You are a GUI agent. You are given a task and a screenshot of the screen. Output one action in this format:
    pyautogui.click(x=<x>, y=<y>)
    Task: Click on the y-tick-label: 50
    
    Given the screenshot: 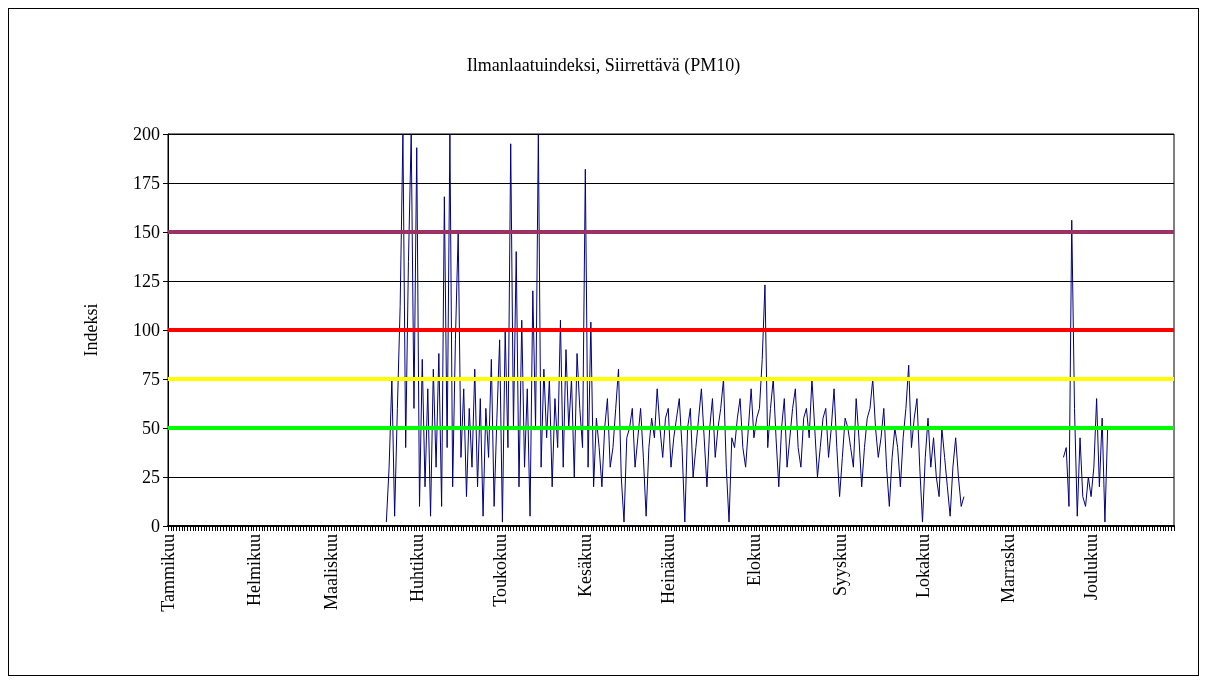 What is the action you would take?
    pyautogui.click(x=151, y=428)
    